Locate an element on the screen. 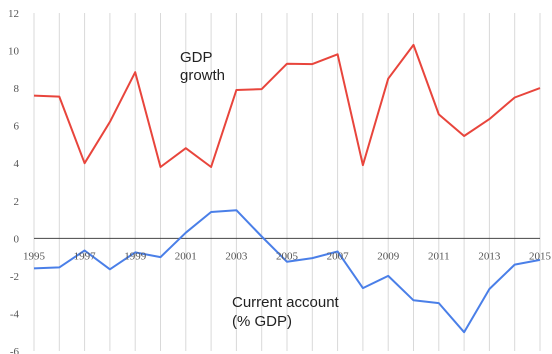 Image resolution: width=552 pixels, height=354 pixels. y-tick-label: 10 is located at coordinates (14, 52).